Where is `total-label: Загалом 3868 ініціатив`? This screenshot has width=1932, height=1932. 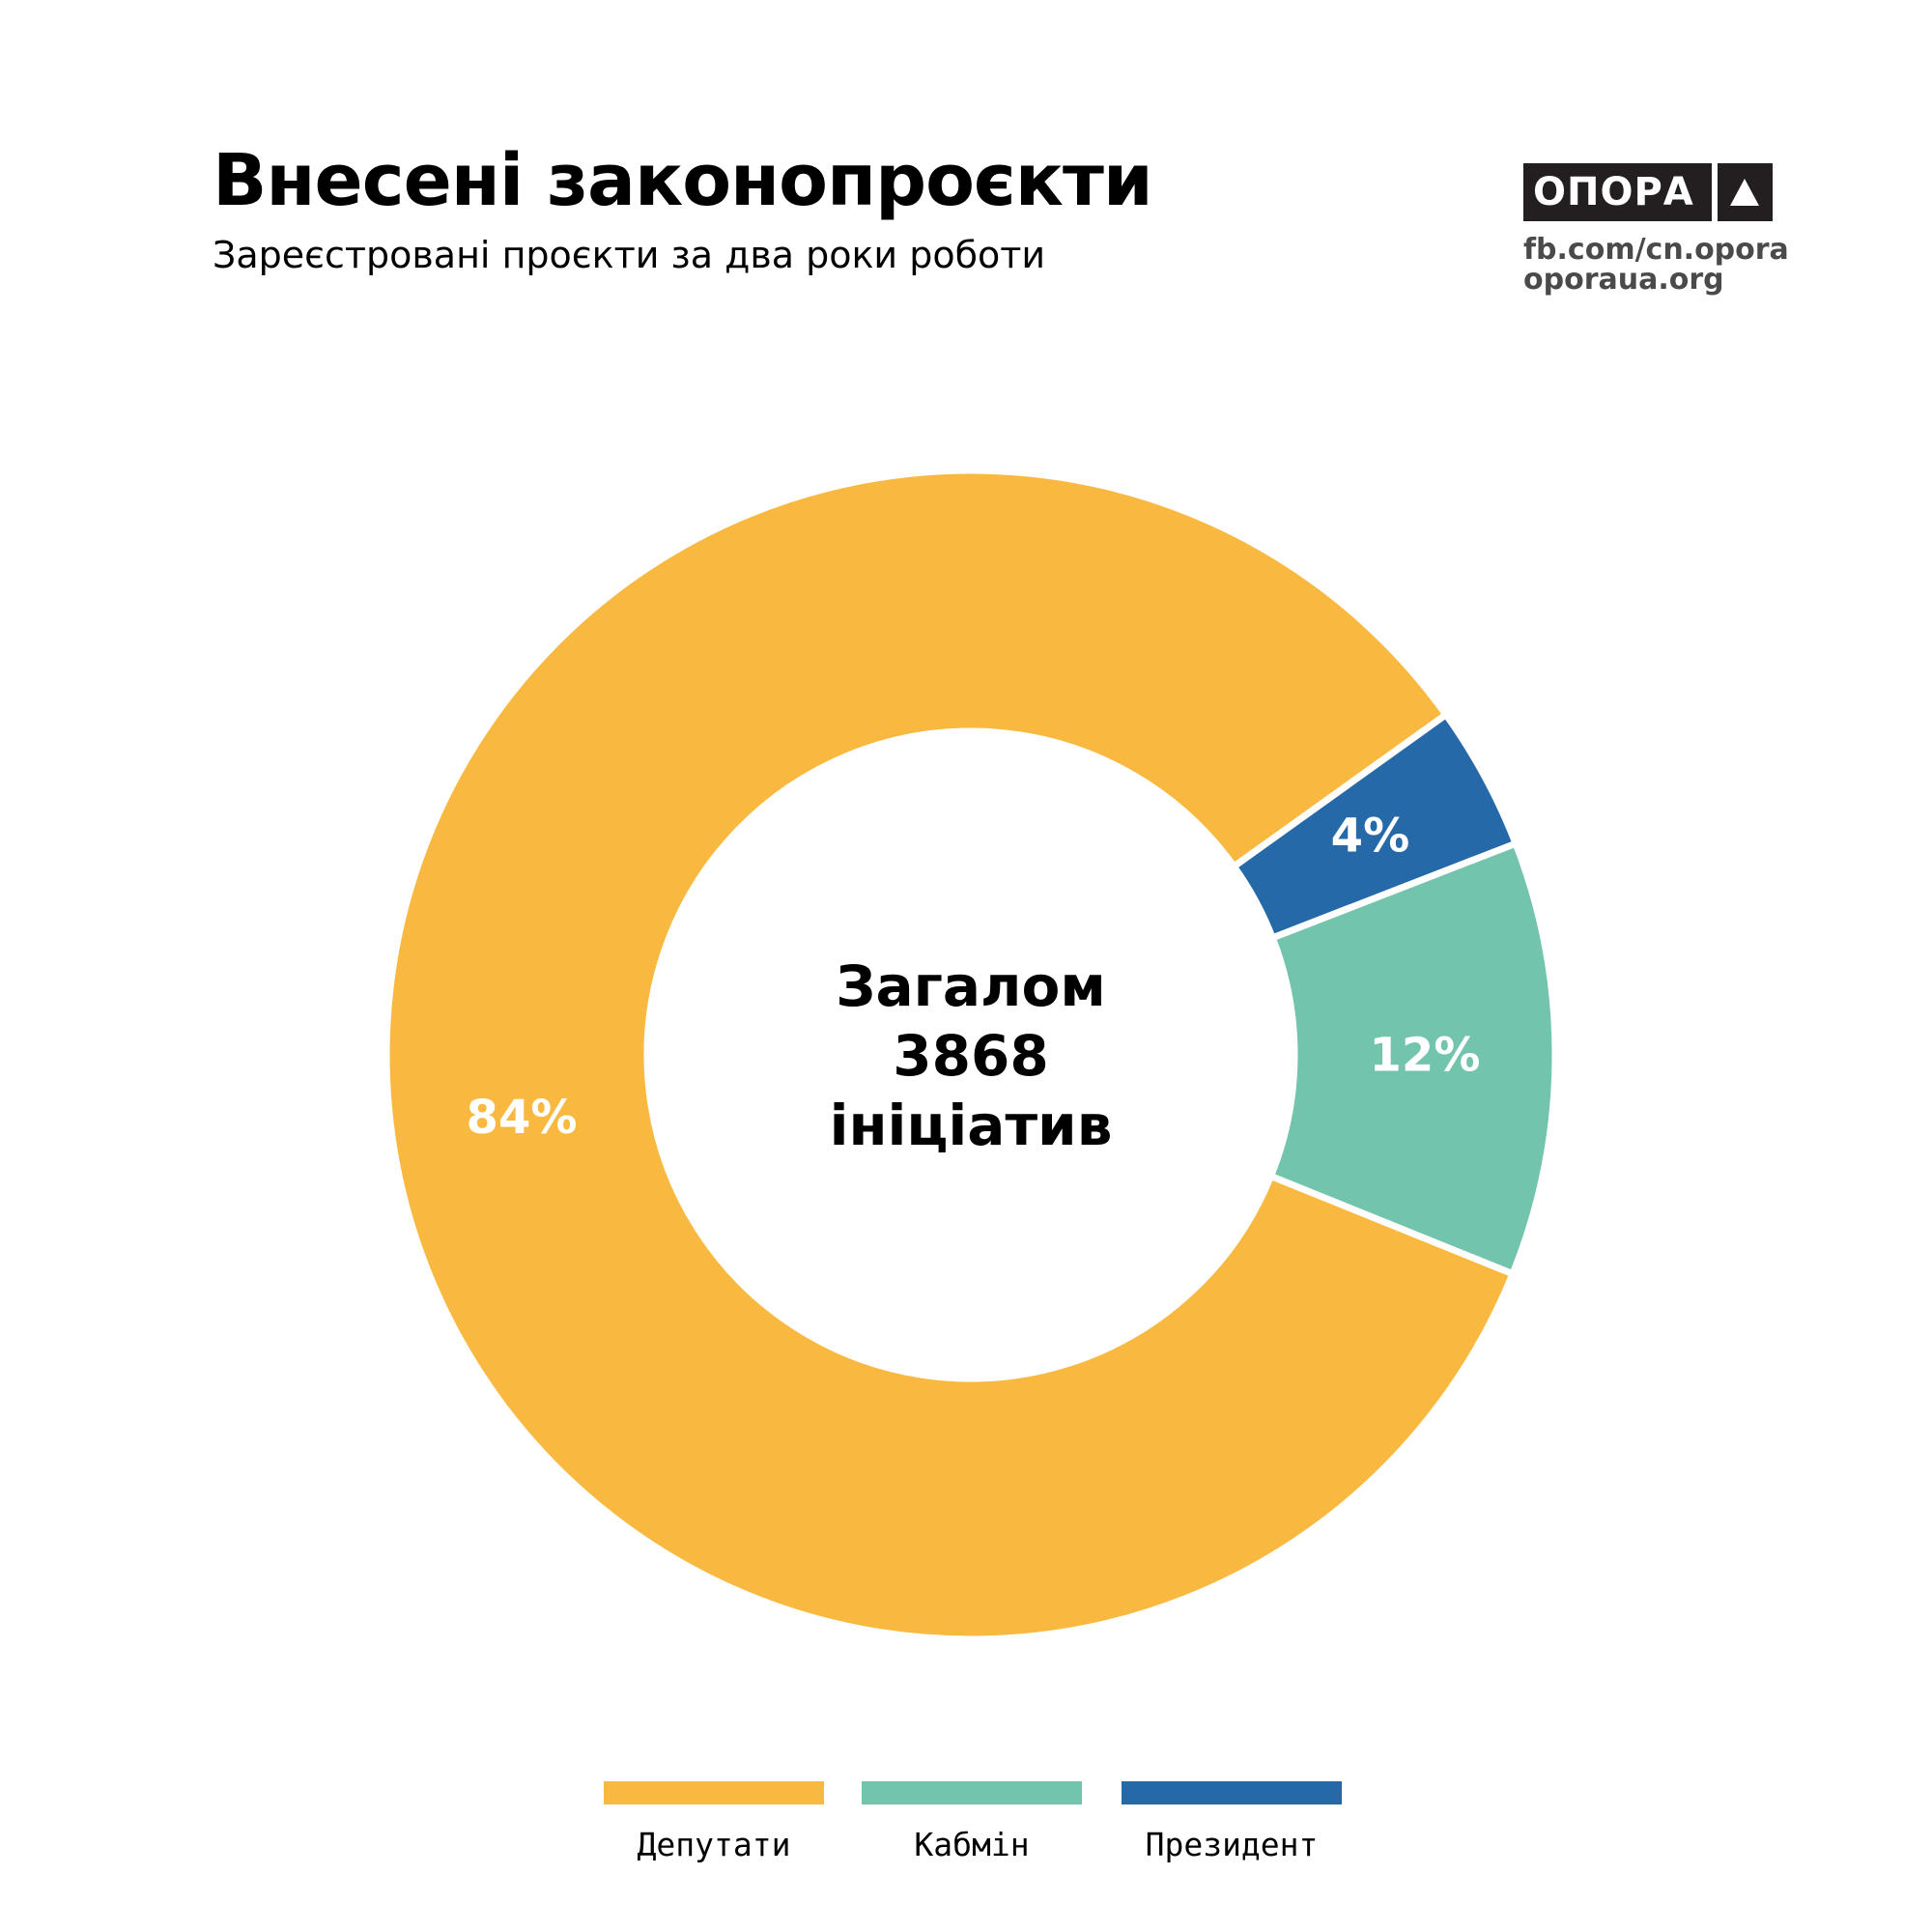 total-label: Загалом 3868 ініціатив is located at coordinates (971, 1056).